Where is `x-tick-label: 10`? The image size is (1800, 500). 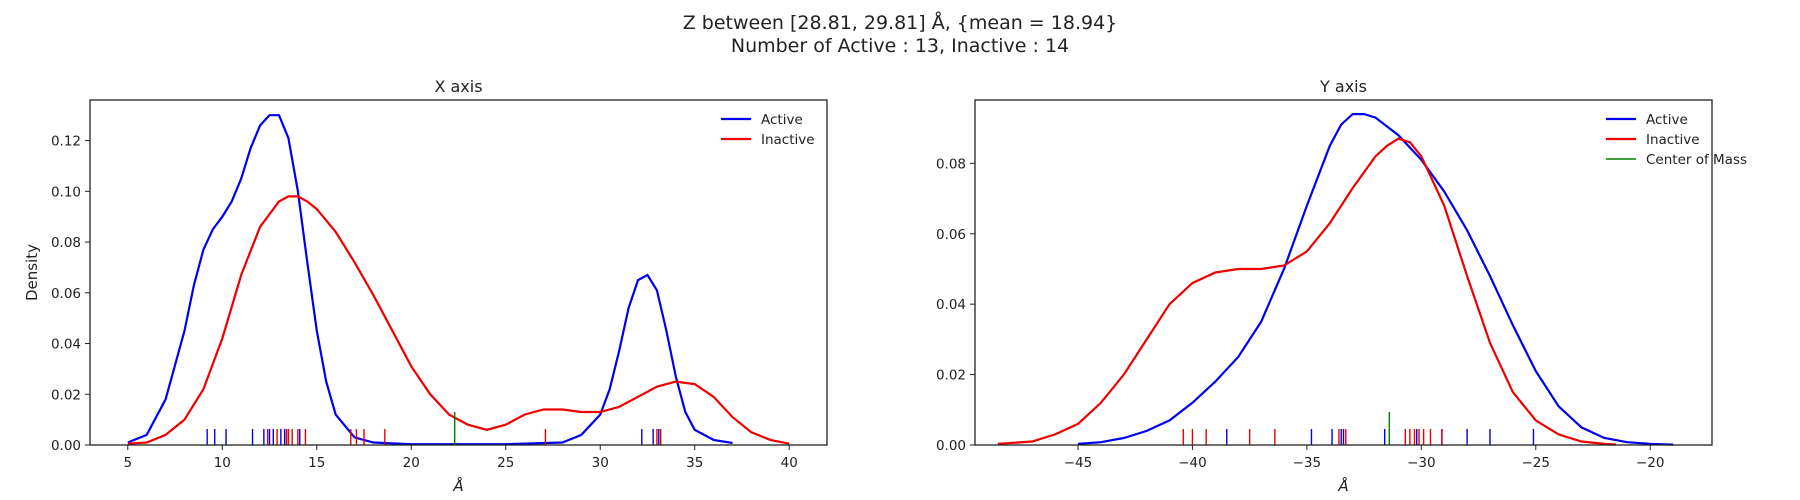 x-tick-label: 10 is located at coordinates (222, 463).